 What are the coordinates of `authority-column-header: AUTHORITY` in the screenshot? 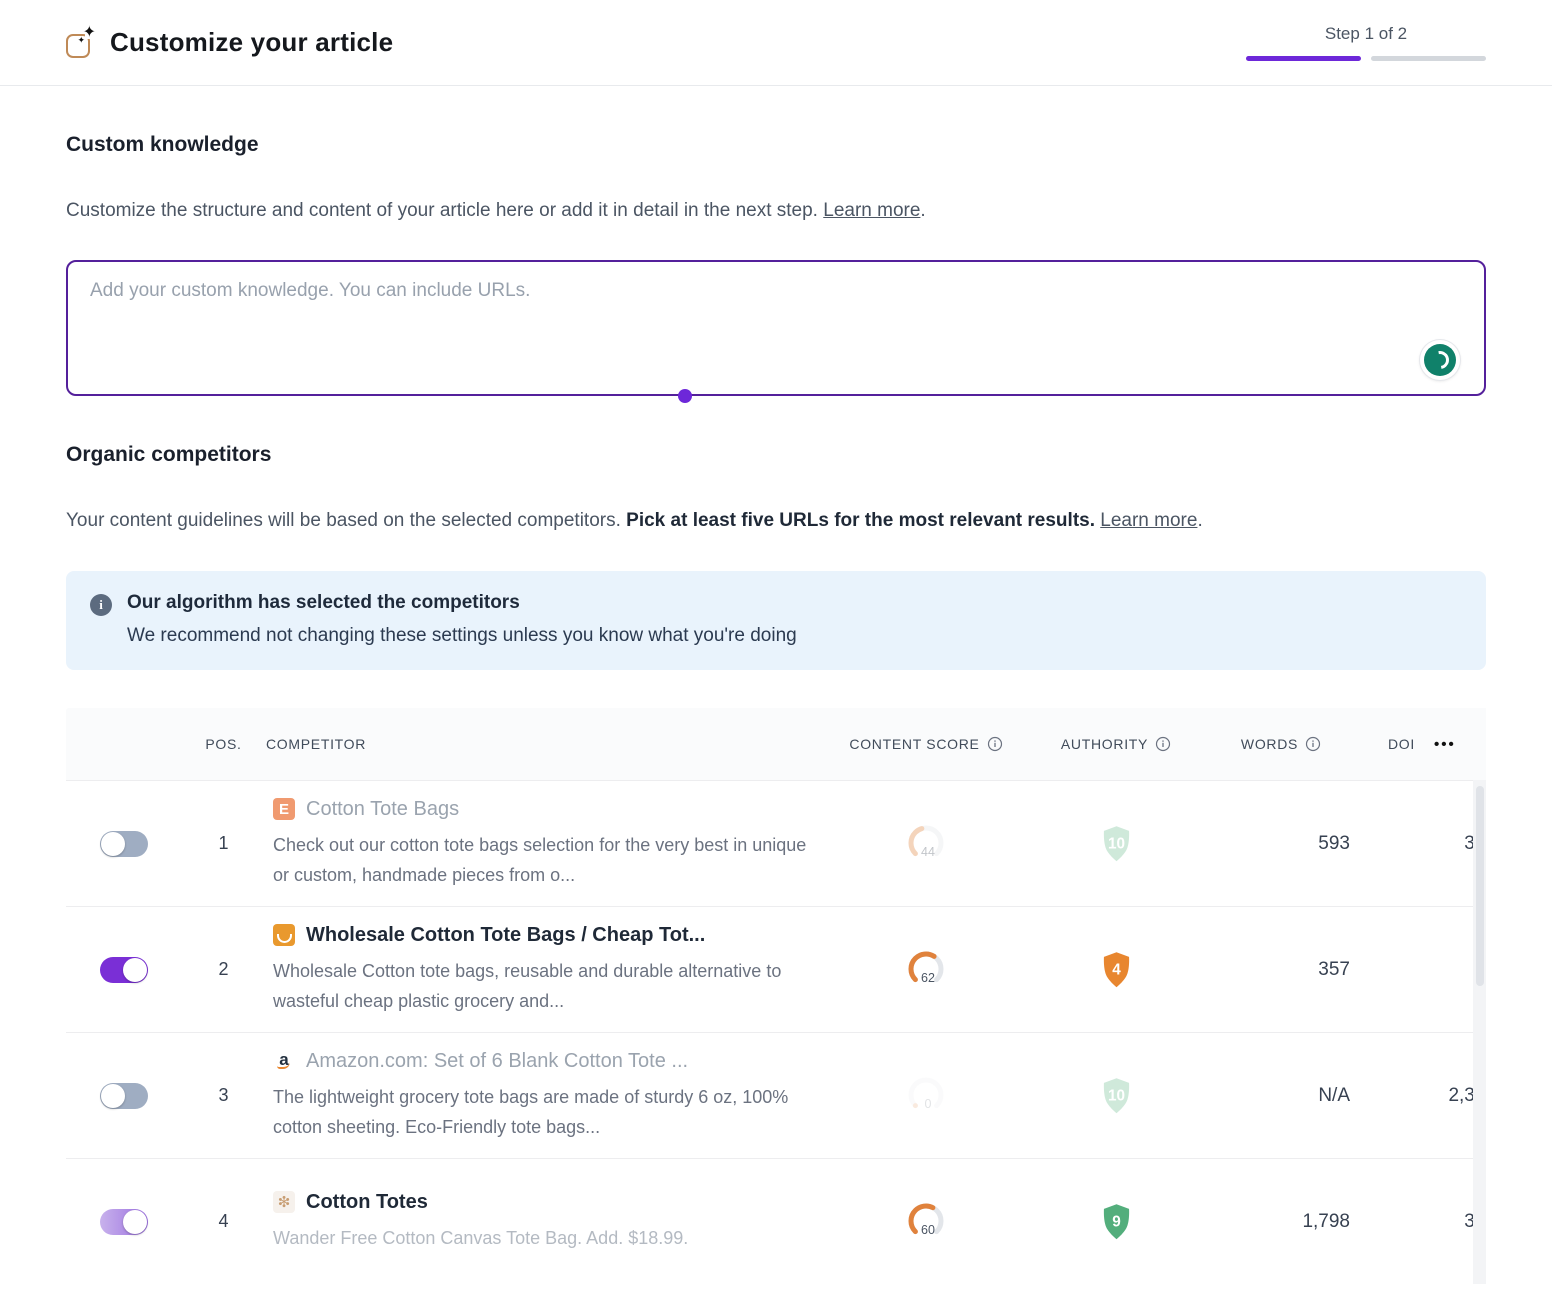 It's located at (1116, 744).